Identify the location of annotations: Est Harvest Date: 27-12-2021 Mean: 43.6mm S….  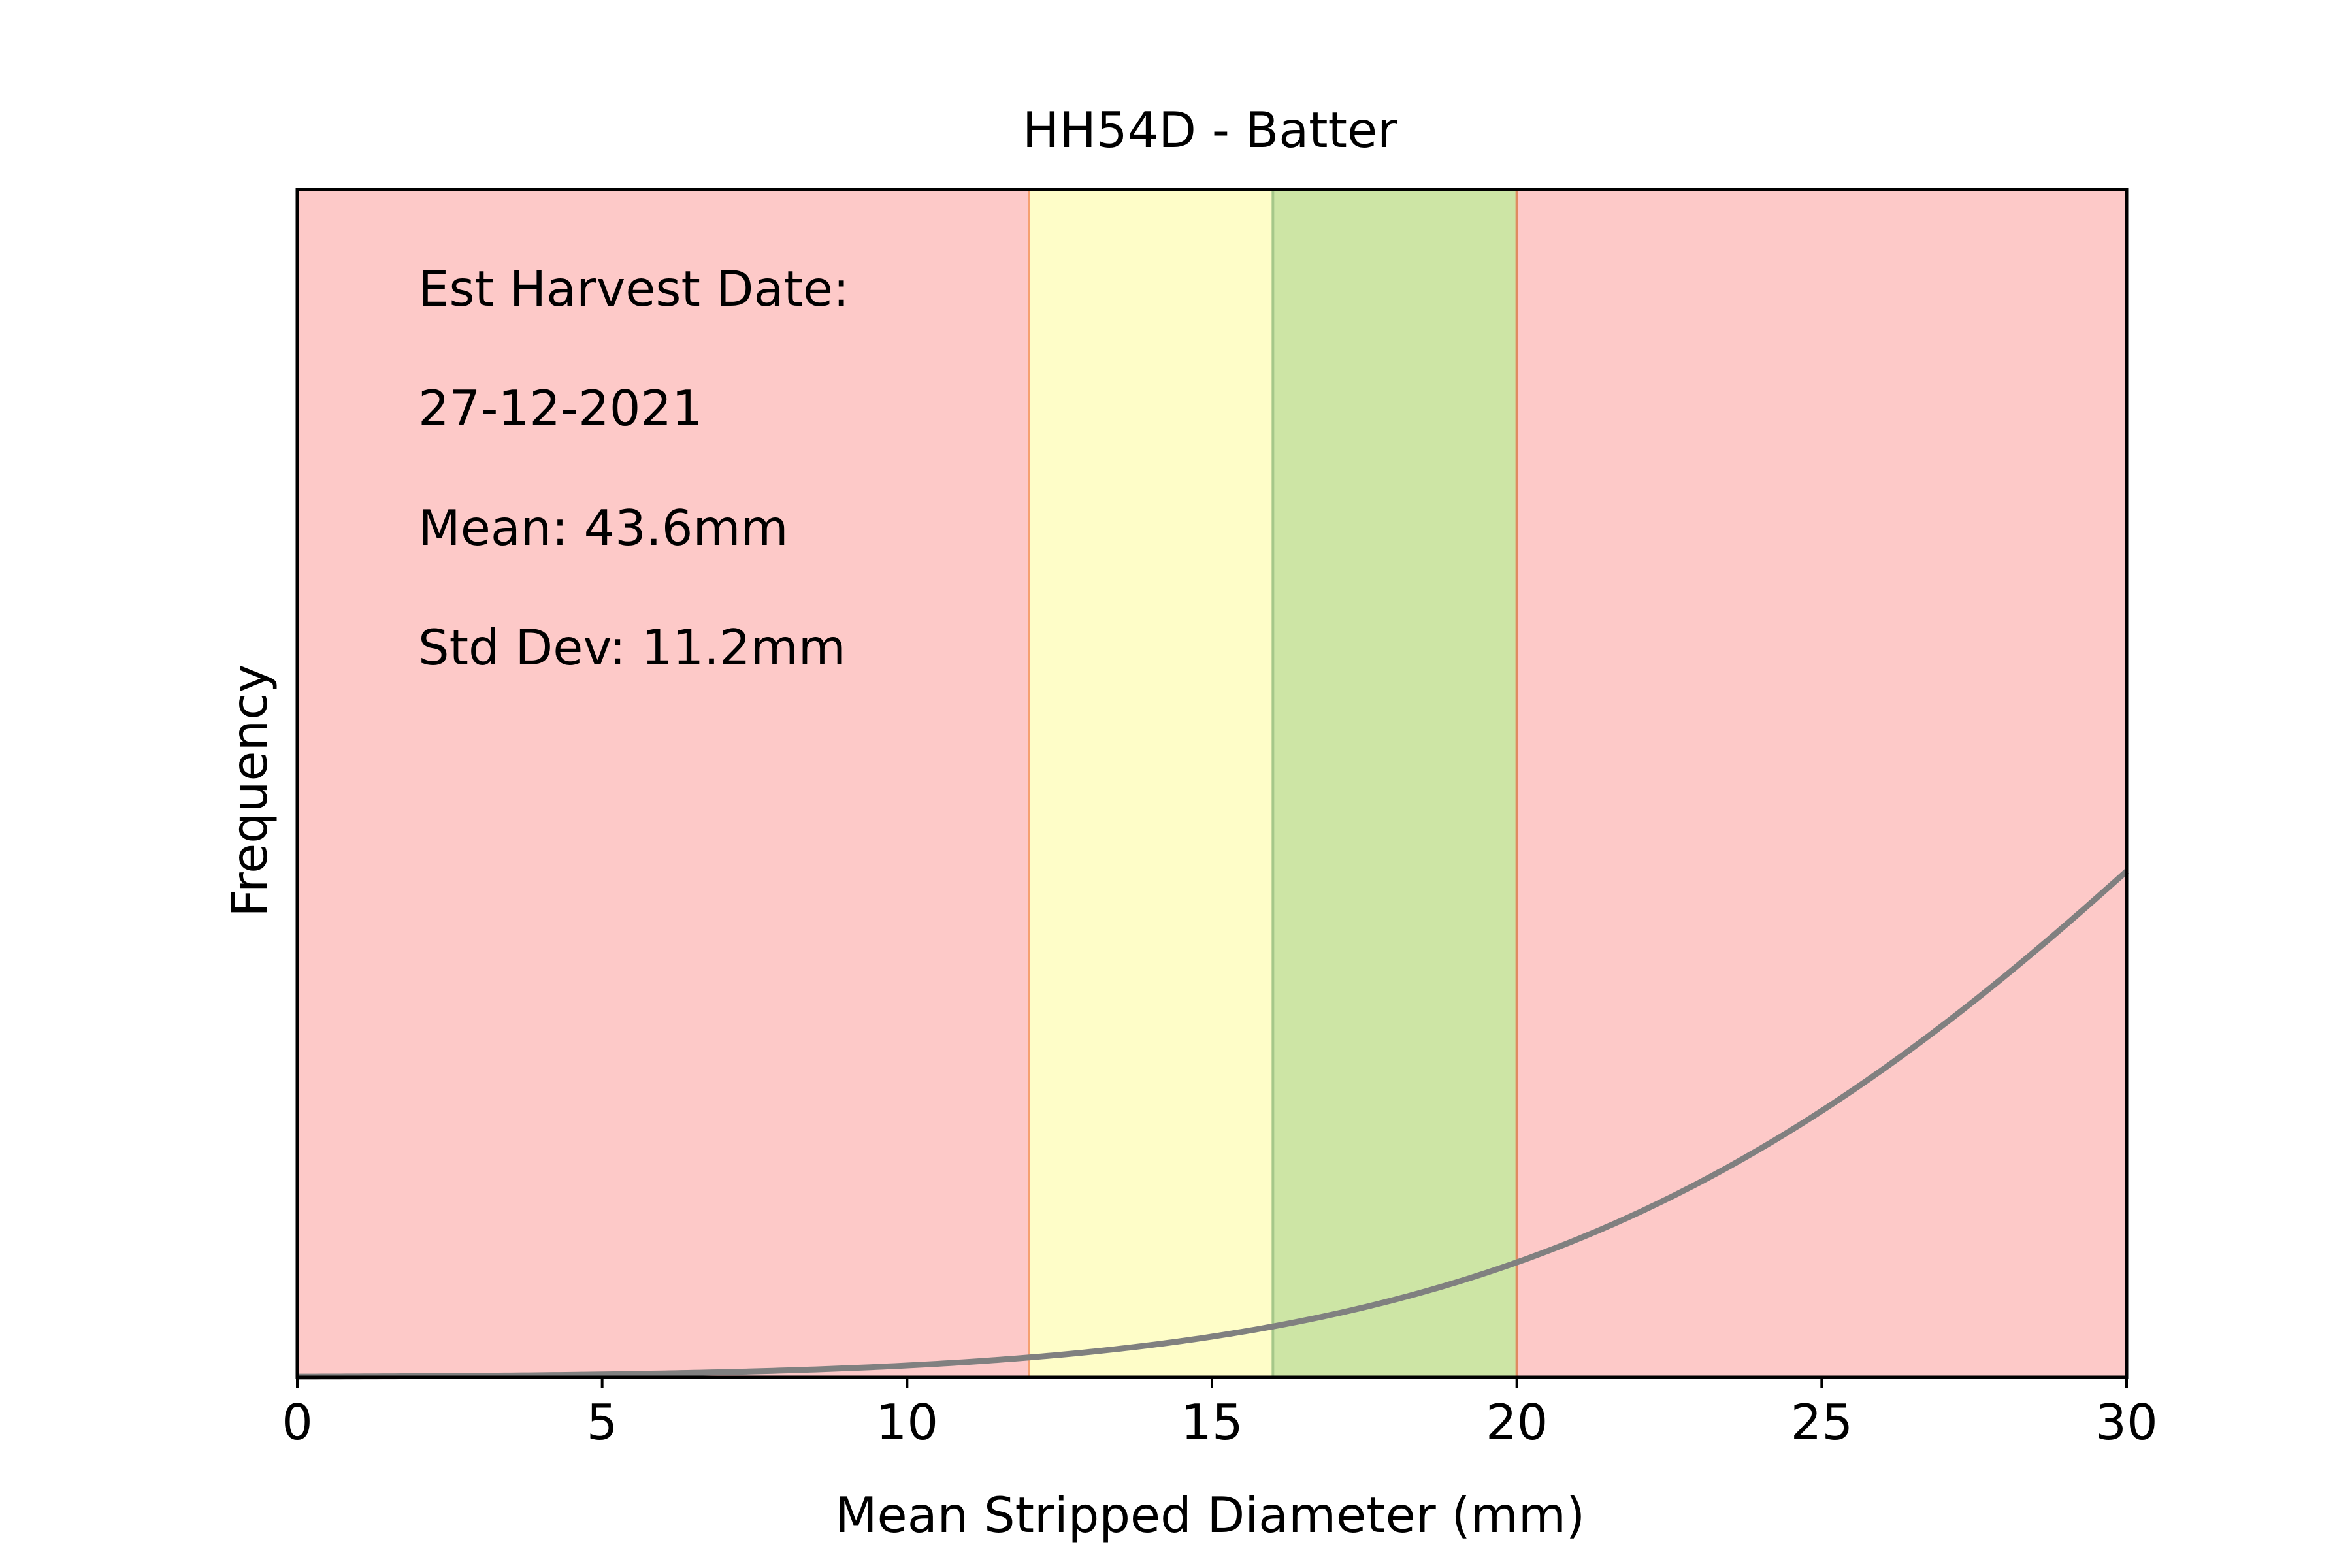
(633, 468).